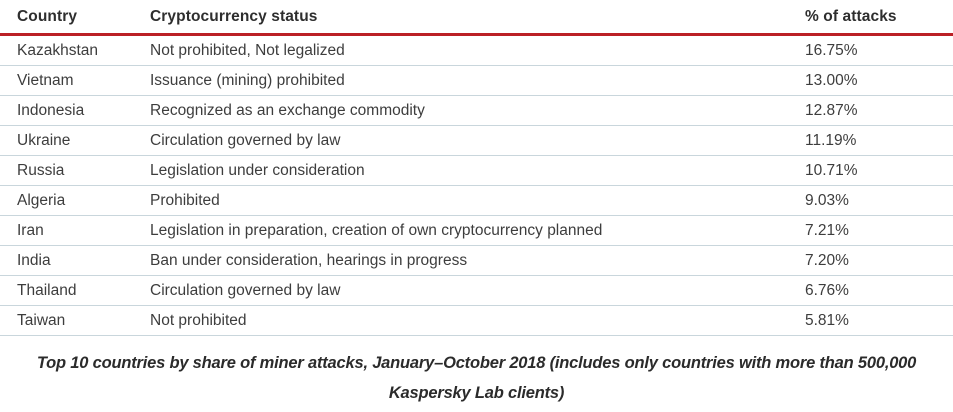  I want to click on cell-attacks-share: 6.76%, so click(879, 290).